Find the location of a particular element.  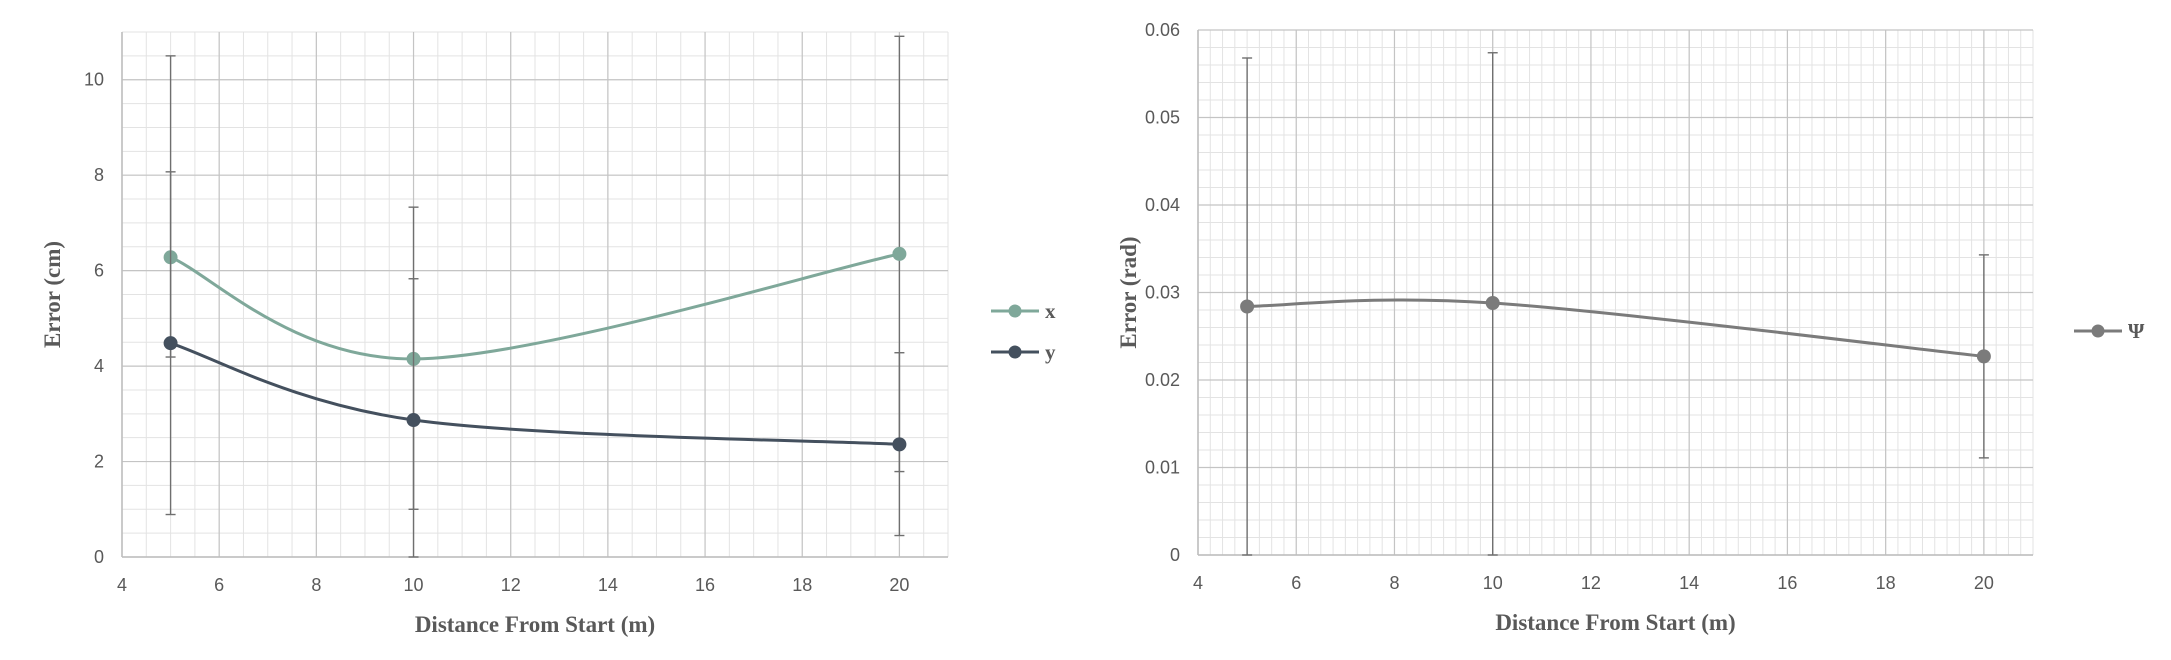

y-tick-label: 0.06 is located at coordinates (1162, 30).